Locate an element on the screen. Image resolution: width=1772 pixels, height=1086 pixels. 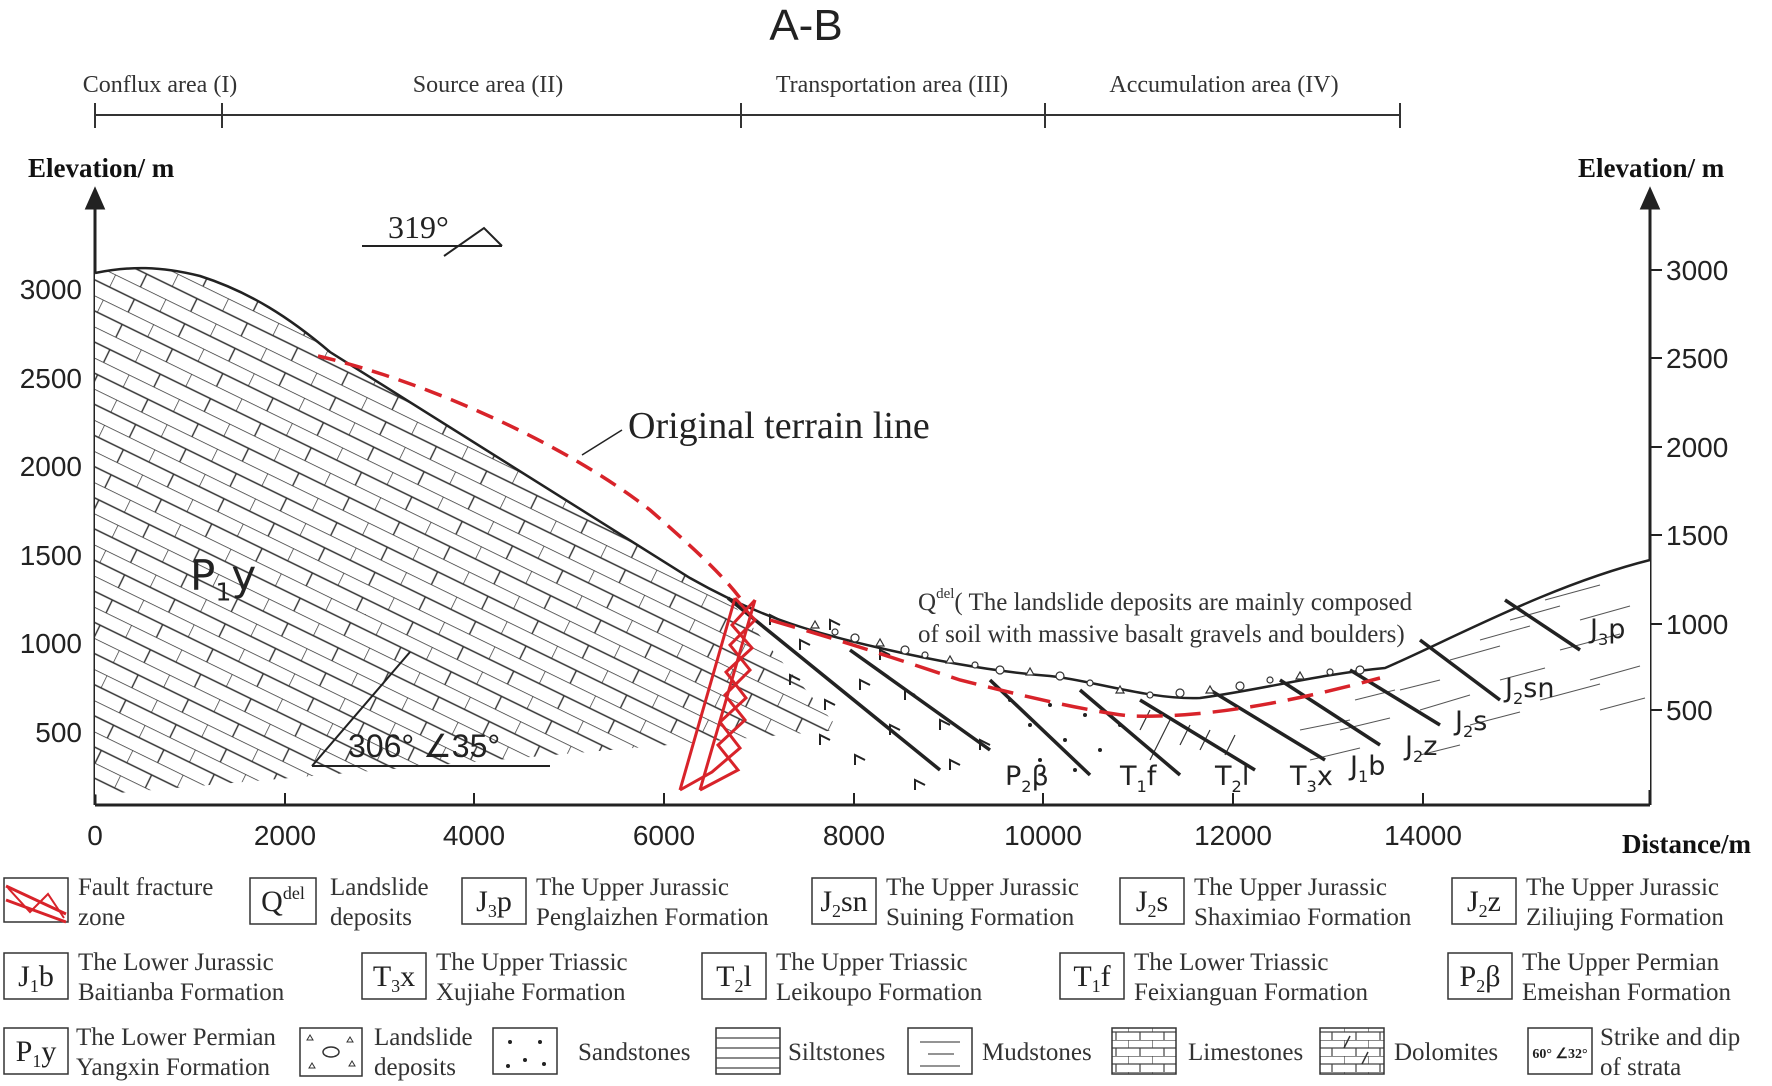
landslide-base-line is located at coordinates (1075, 668).